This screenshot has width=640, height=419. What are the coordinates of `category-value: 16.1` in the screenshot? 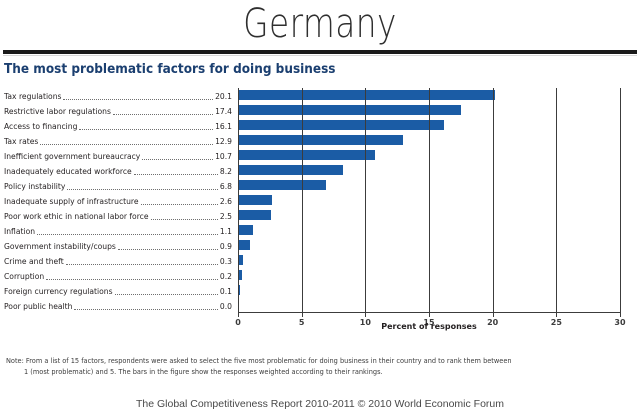 It's located at (223, 126).